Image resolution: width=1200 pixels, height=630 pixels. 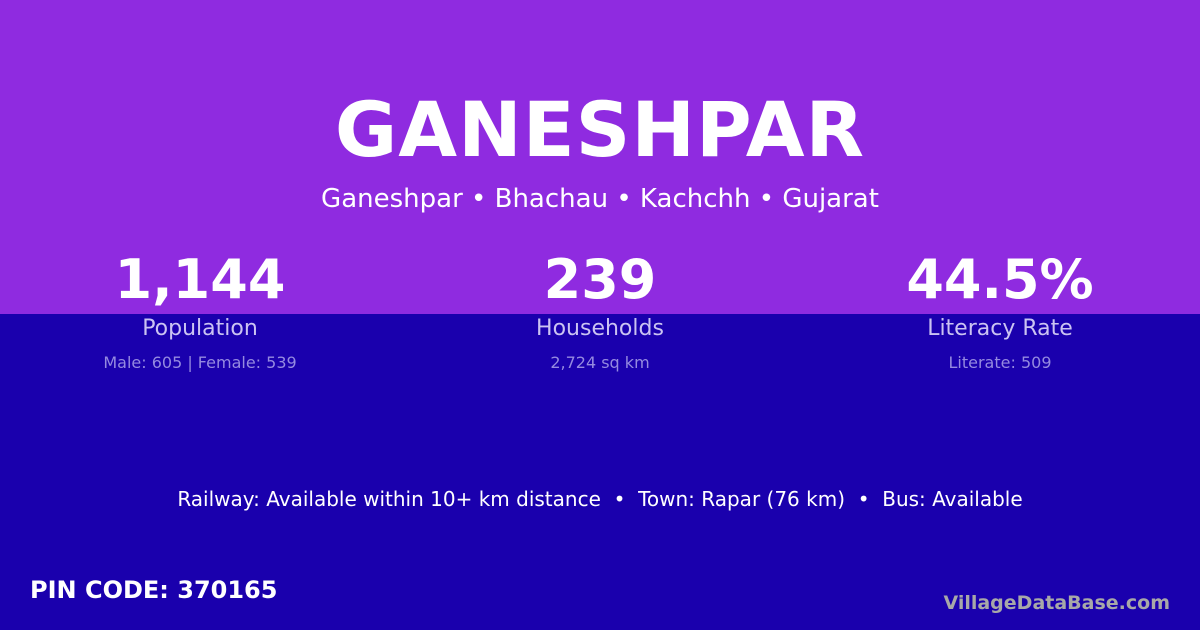 I want to click on location-breadcrumb: Ganeshpar • Bhachau • Kachchh • Gujarat, so click(x=600, y=199).